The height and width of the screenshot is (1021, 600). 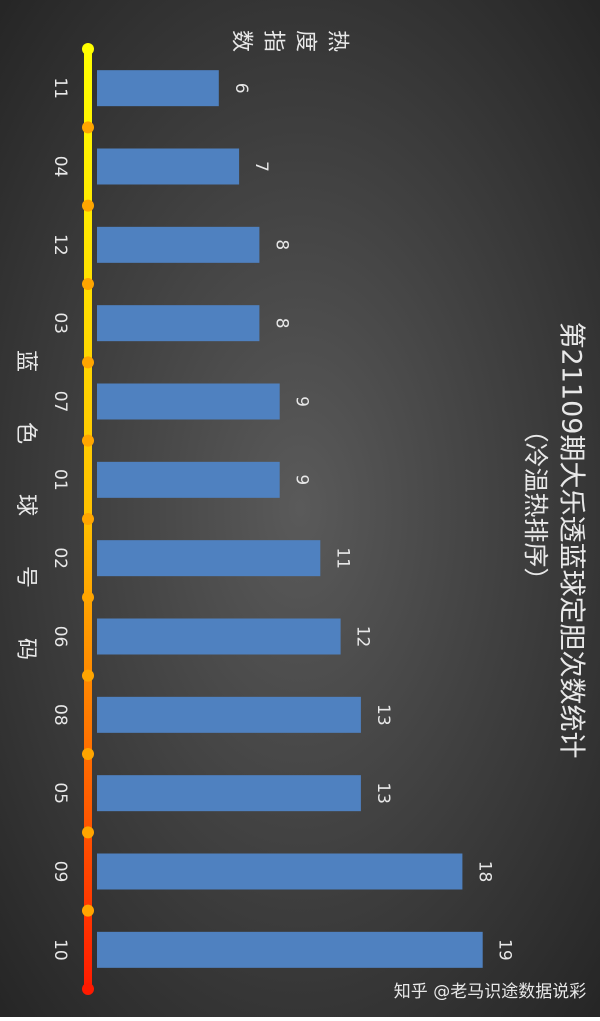 What do you see at coordinates (60, 323) in the screenshot?
I see `category-label: 03` at bounding box center [60, 323].